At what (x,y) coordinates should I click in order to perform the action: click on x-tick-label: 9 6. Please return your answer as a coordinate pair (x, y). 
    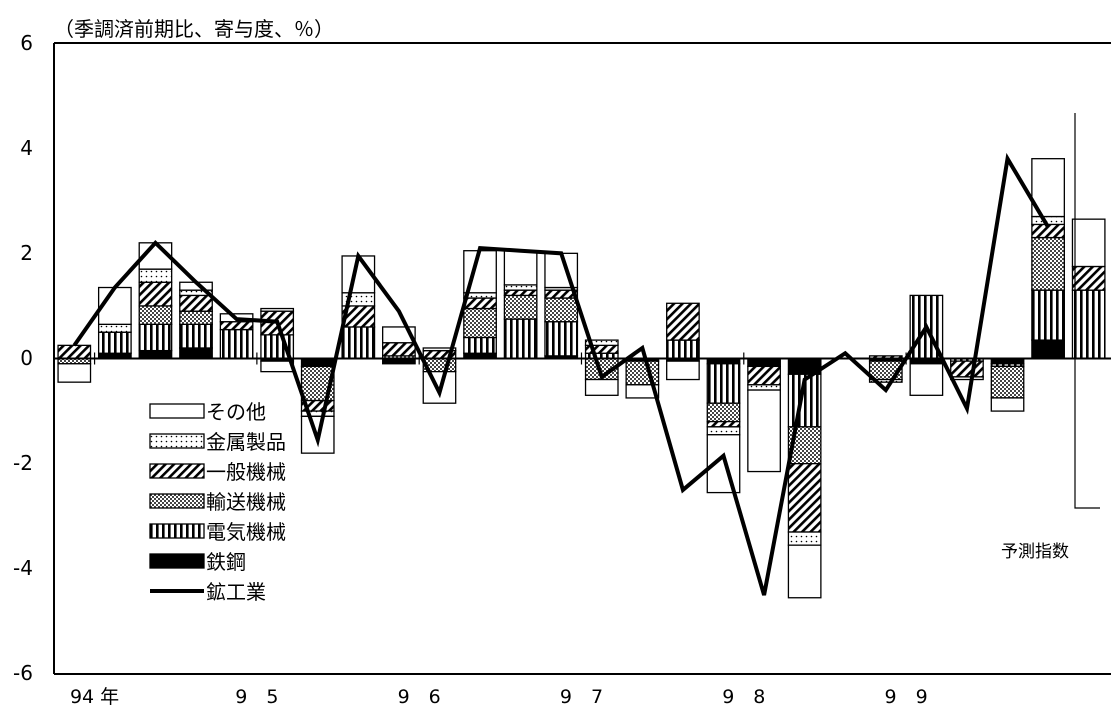
    Looking at the image, I should click on (419, 697).